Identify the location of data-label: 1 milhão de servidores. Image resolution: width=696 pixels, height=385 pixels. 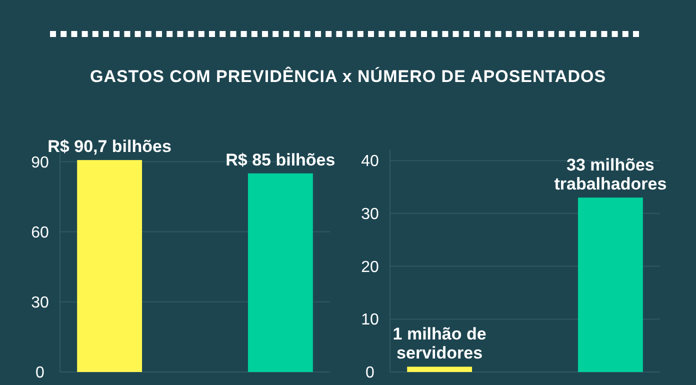
(439, 343).